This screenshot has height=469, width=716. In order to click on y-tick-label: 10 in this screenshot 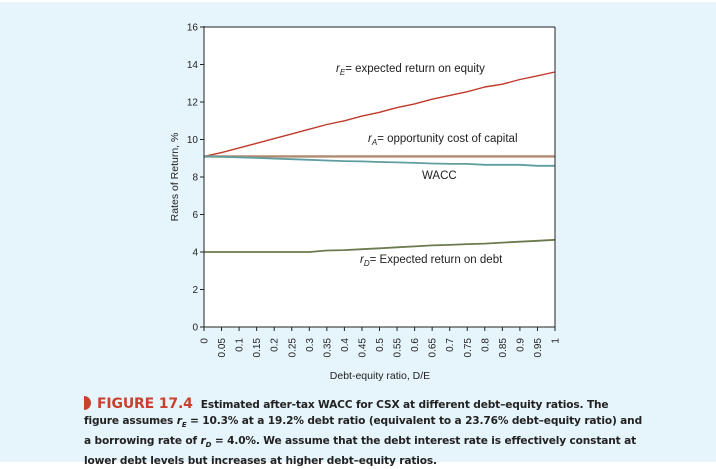, I will do `click(193, 140)`.